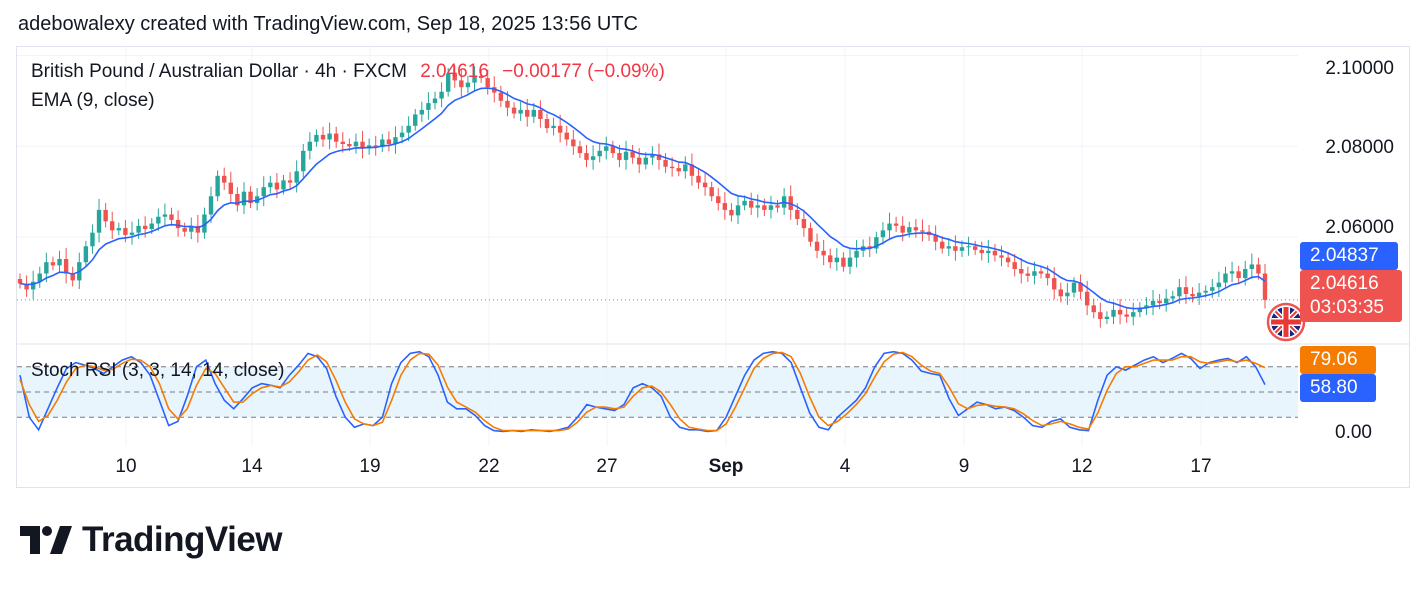 This screenshot has width=1428, height=591. Describe the element at coordinates (583, 71) in the screenshot. I see `legend-change: −0.00177 (−0.09%)` at that location.